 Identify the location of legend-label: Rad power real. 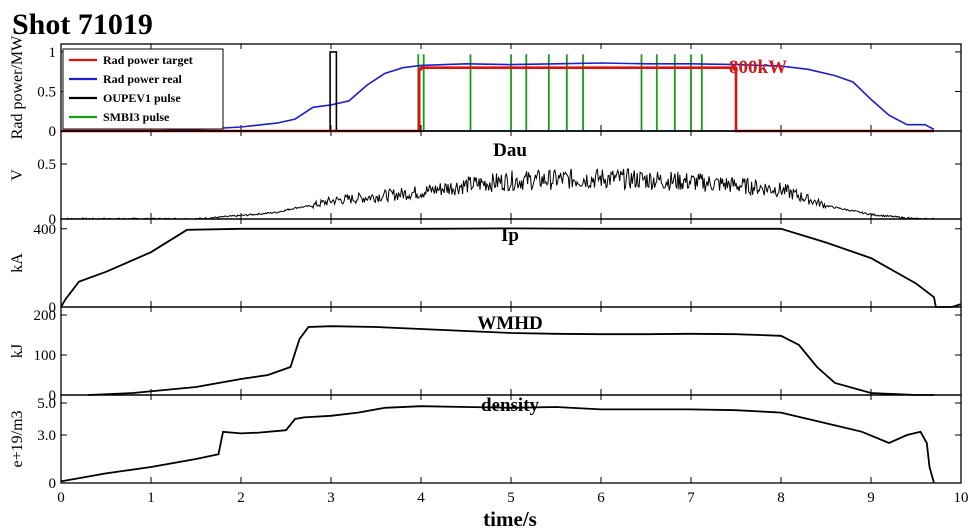
(143, 79).